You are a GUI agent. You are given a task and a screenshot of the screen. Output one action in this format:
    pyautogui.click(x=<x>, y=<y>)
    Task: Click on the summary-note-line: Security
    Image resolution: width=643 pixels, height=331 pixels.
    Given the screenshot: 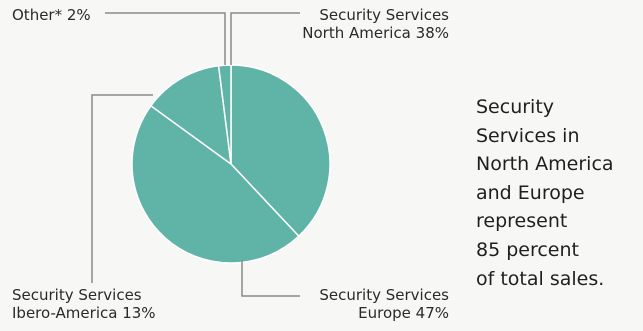 What is the action you would take?
    pyautogui.click(x=515, y=107)
    